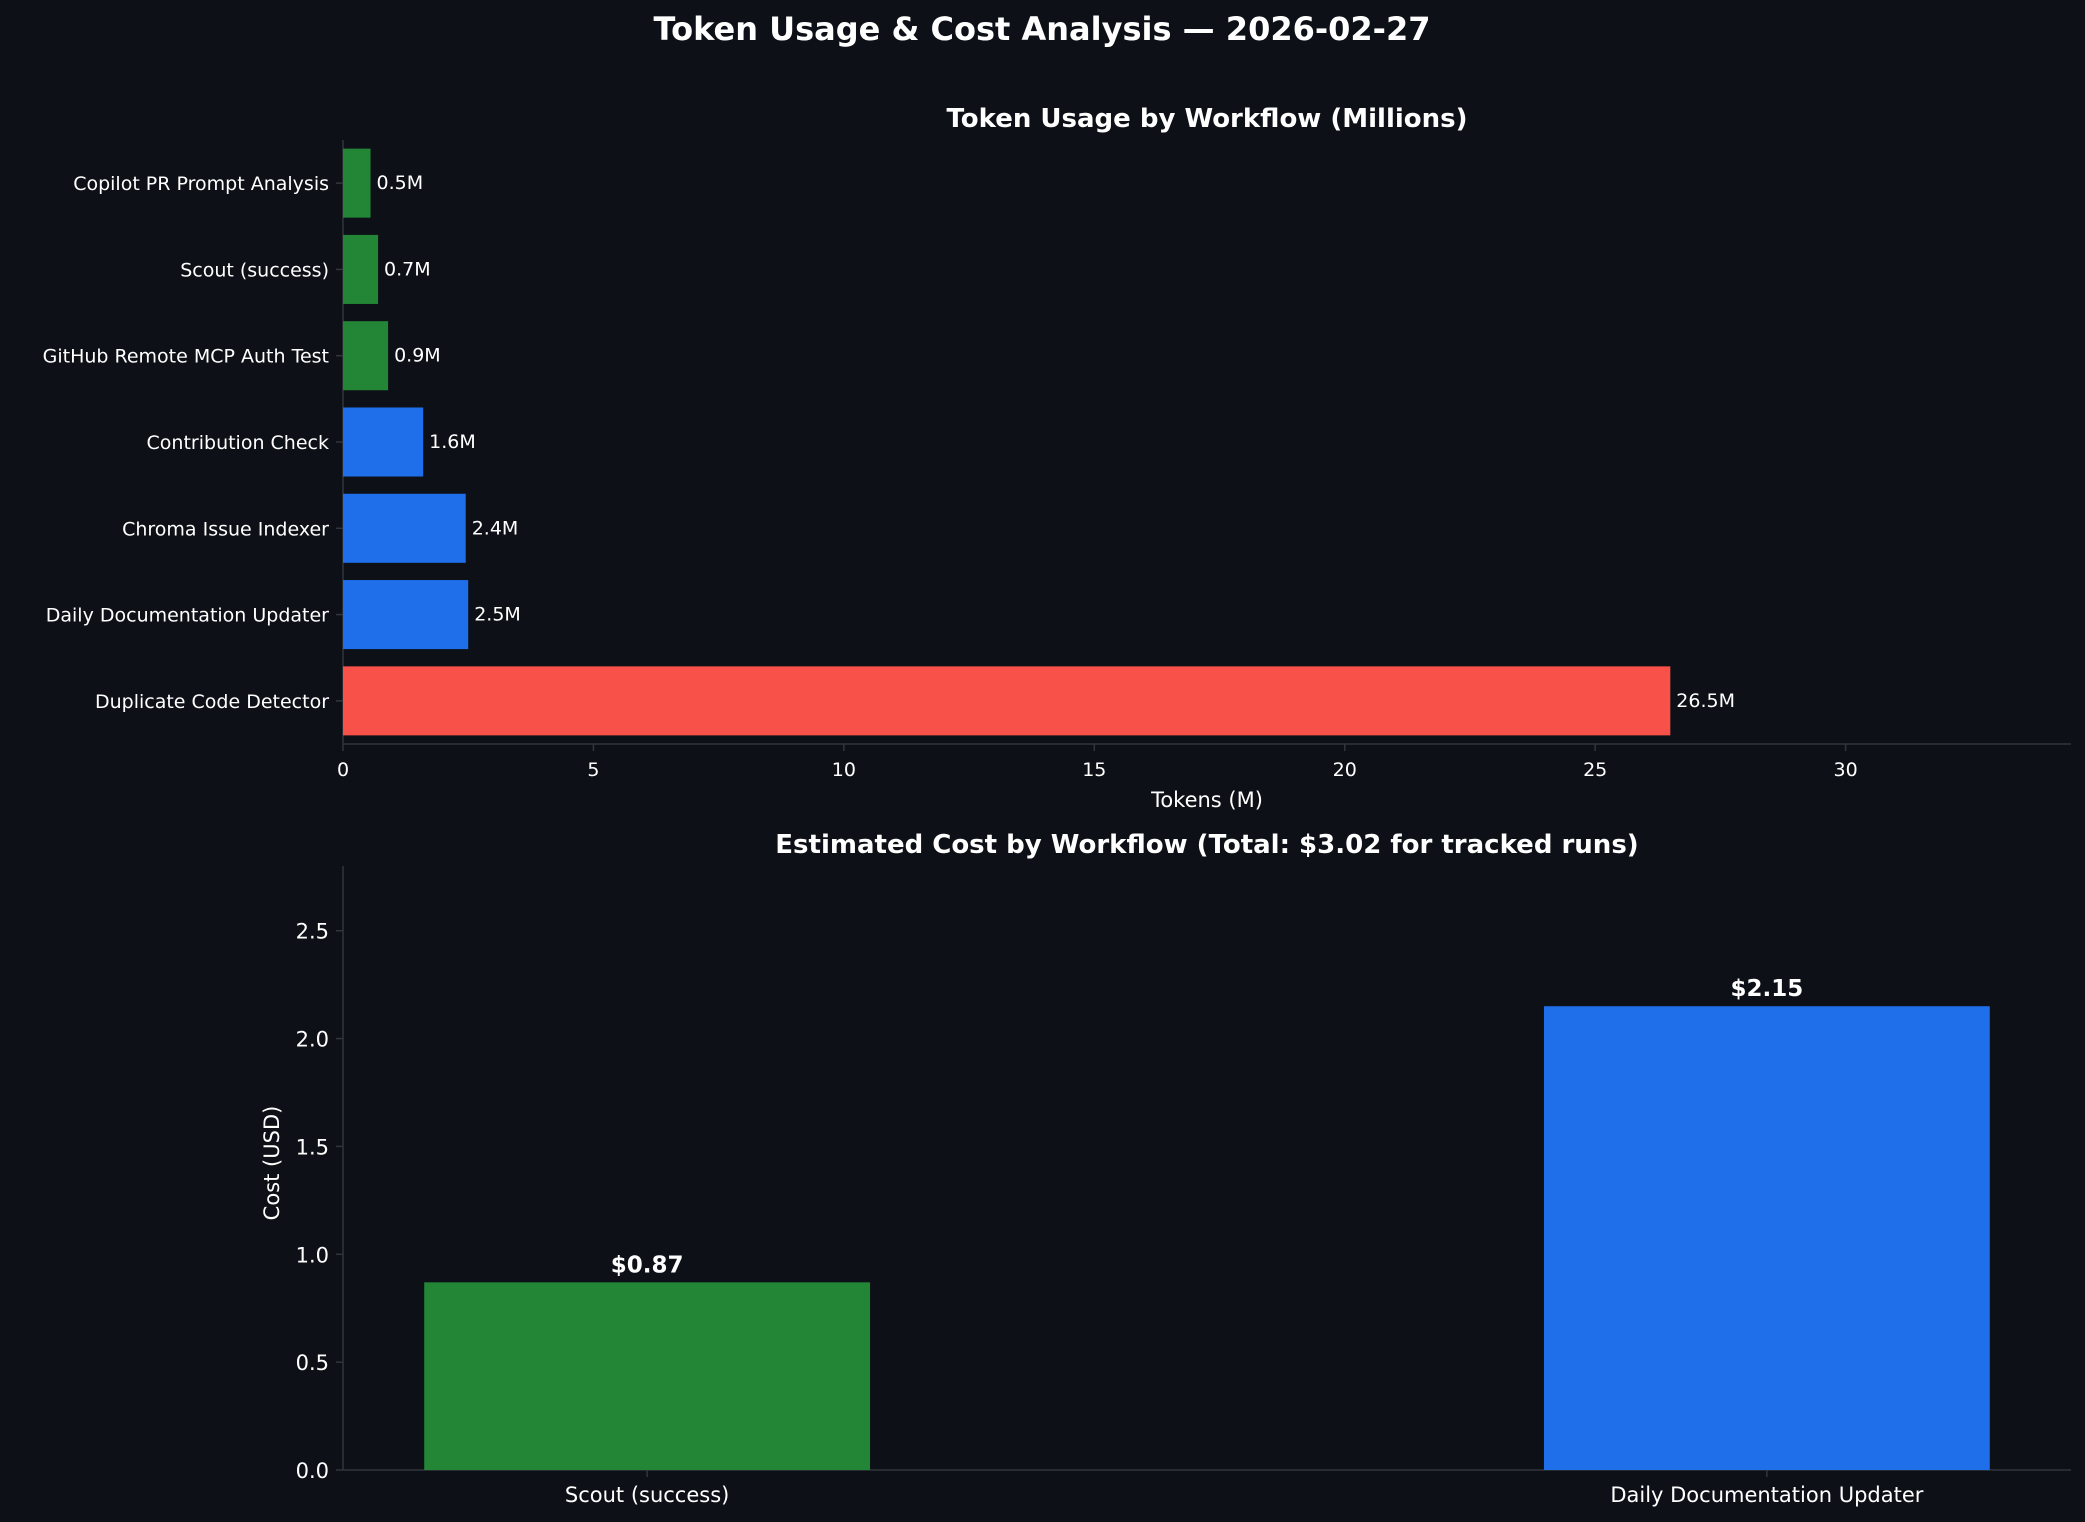 Image resolution: width=2085 pixels, height=1522 pixels. I want to click on token-chart-x-tick-label: 20, so click(1345, 770).